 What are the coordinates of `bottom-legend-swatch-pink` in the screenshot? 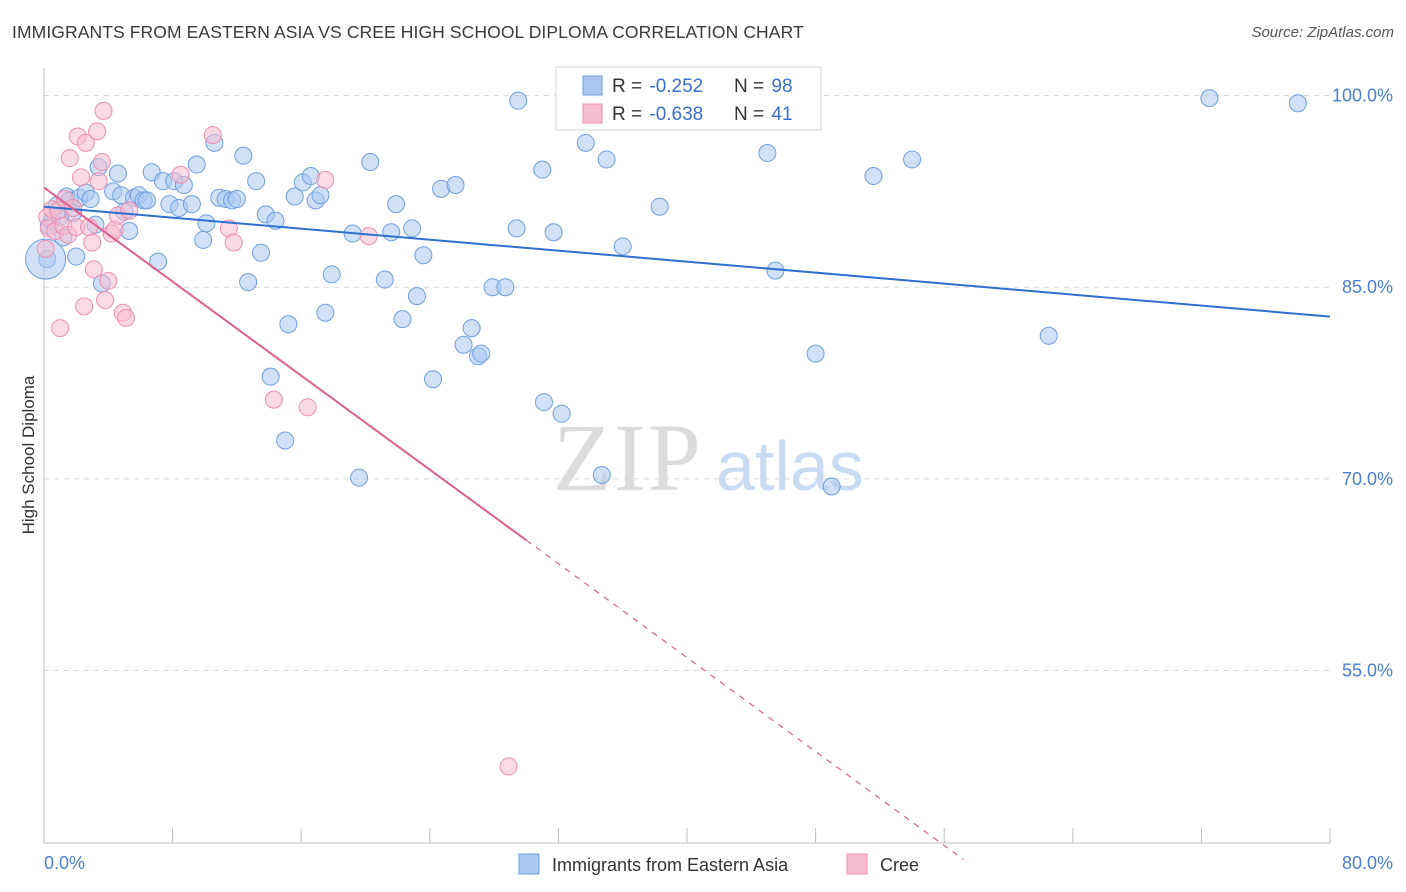 It's located at (857, 864).